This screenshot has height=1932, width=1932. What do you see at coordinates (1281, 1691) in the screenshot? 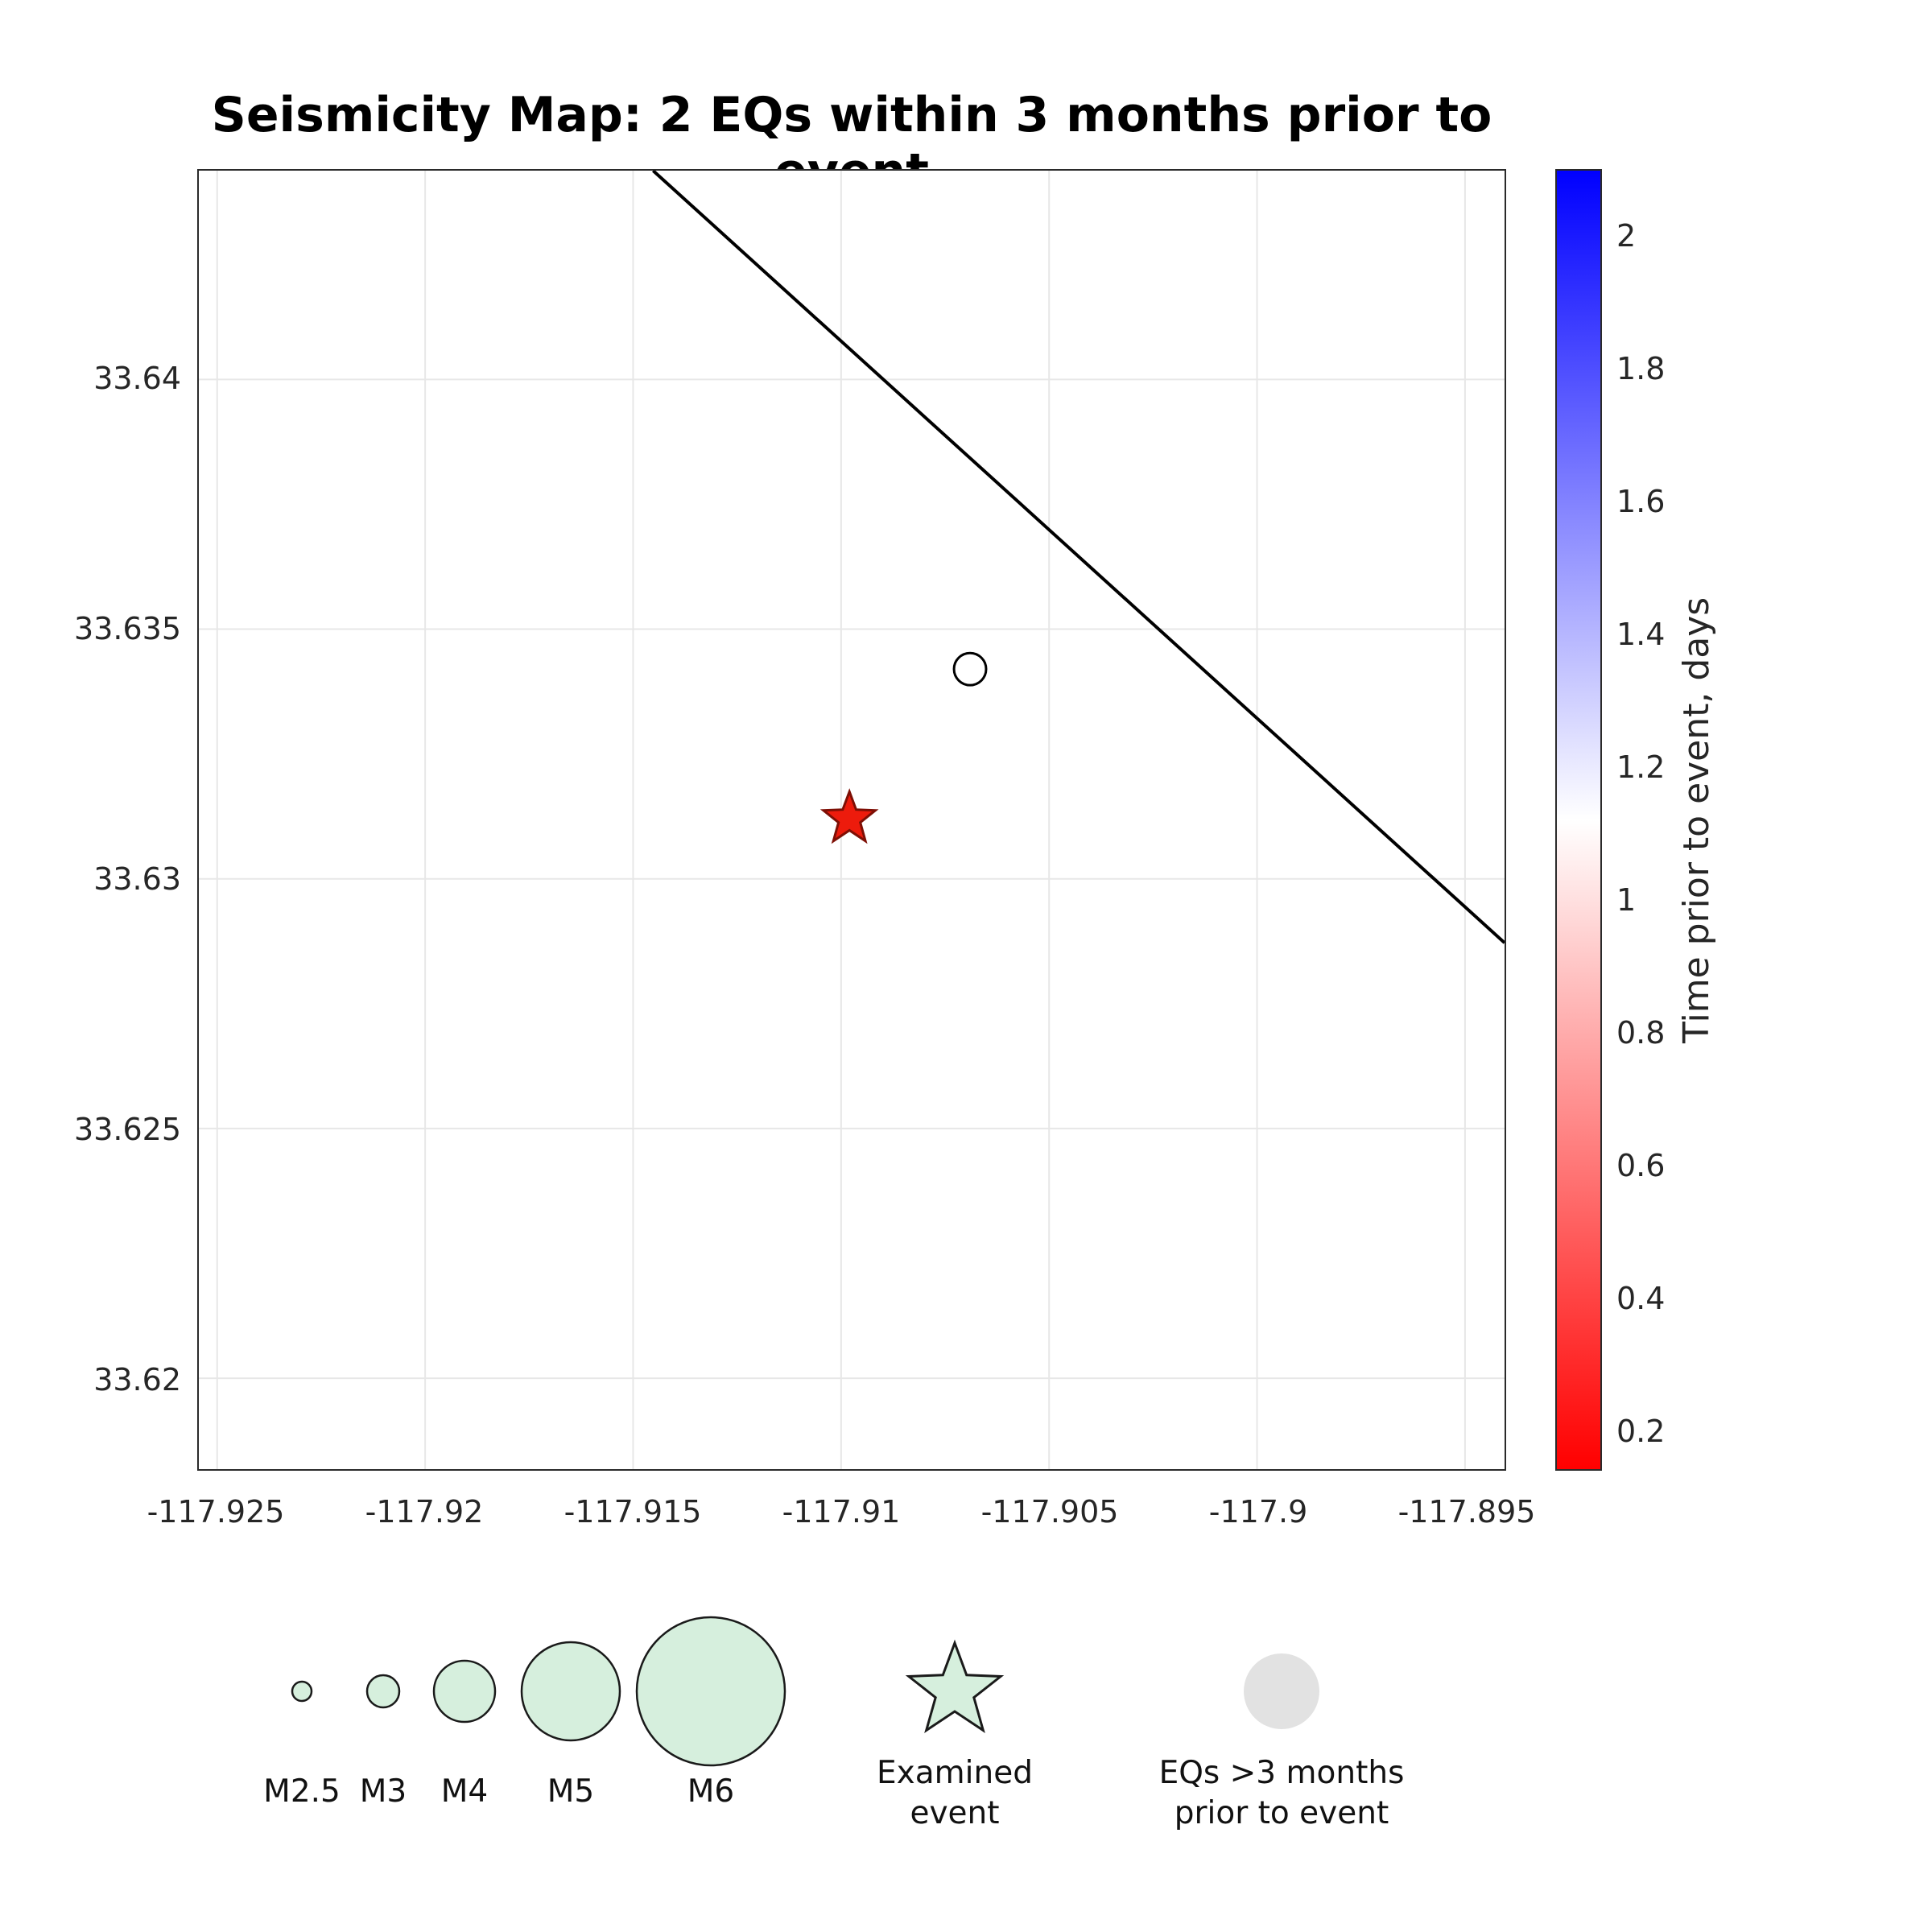
I see `old-eq-legend-circle` at bounding box center [1281, 1691].